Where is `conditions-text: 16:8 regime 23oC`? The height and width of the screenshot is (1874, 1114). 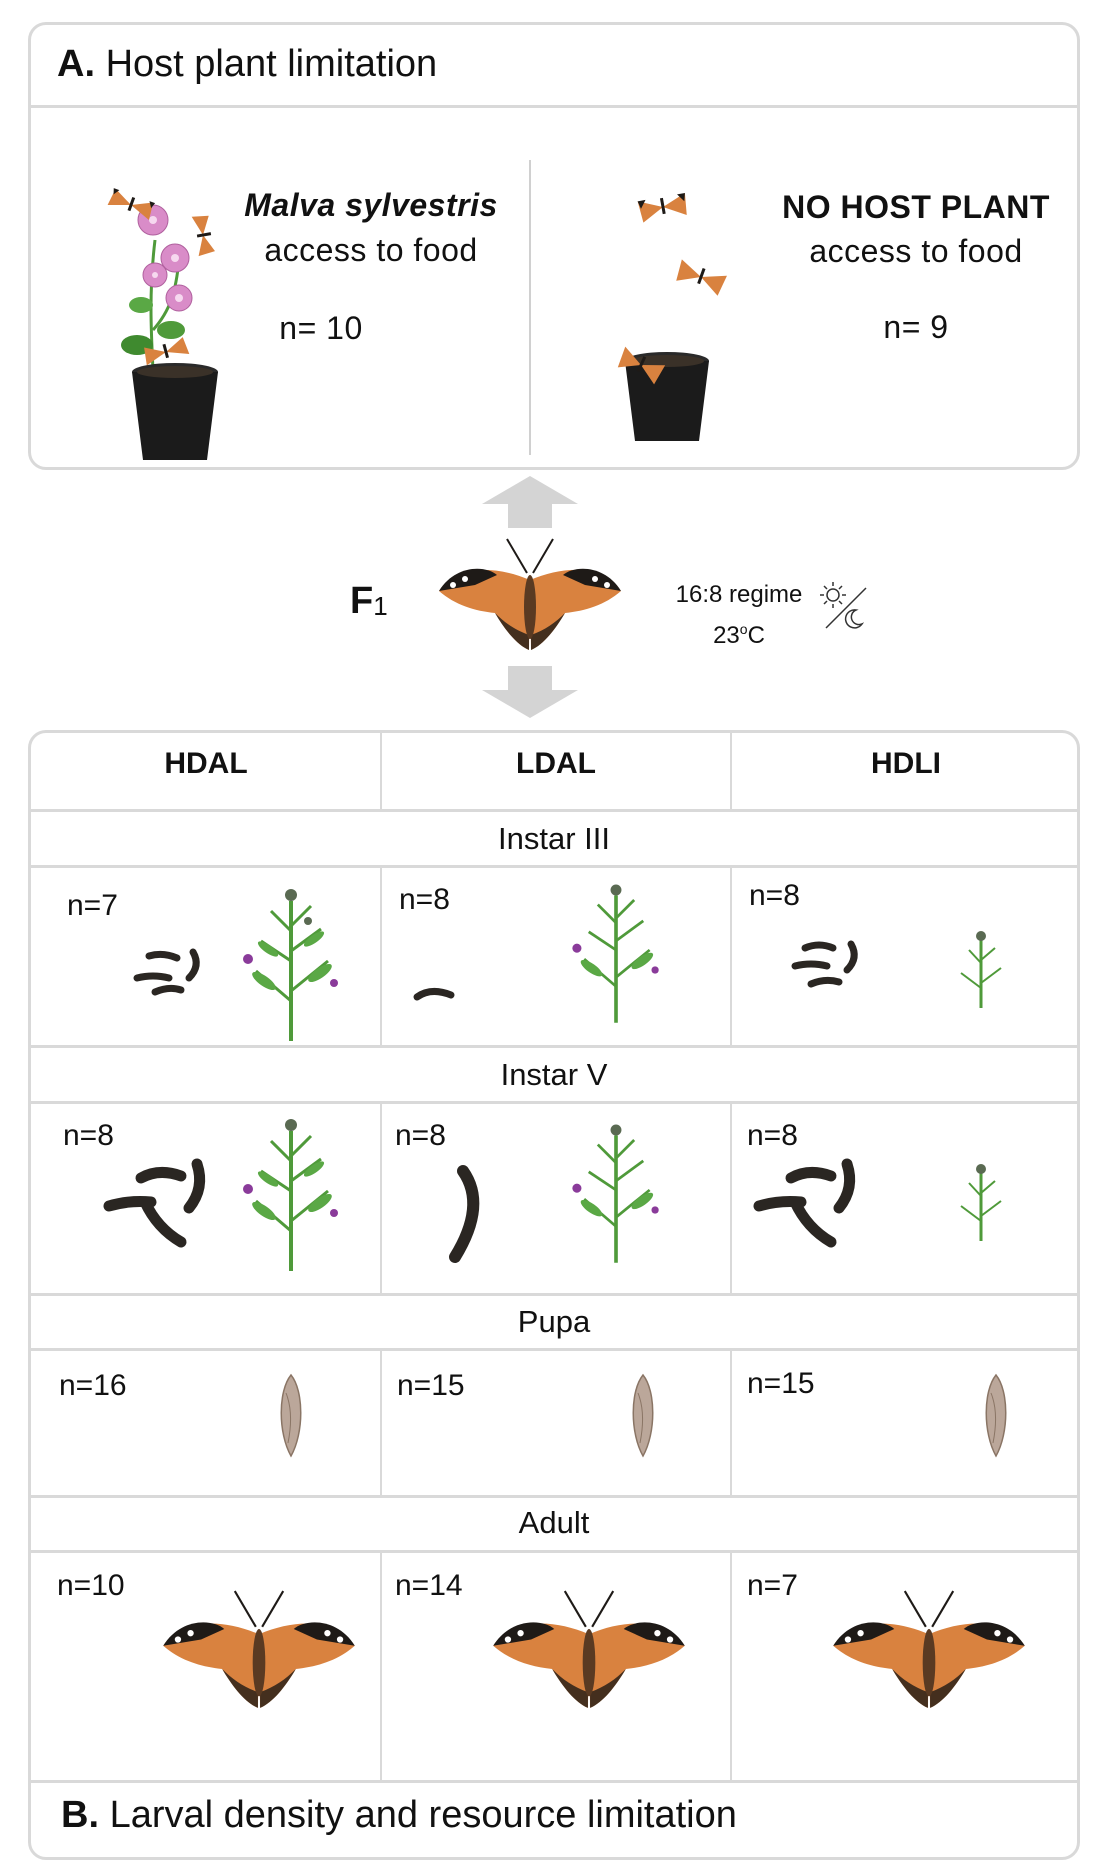
conditions-text: 16:8 regime 23oC is located at coordinates (739, 615).